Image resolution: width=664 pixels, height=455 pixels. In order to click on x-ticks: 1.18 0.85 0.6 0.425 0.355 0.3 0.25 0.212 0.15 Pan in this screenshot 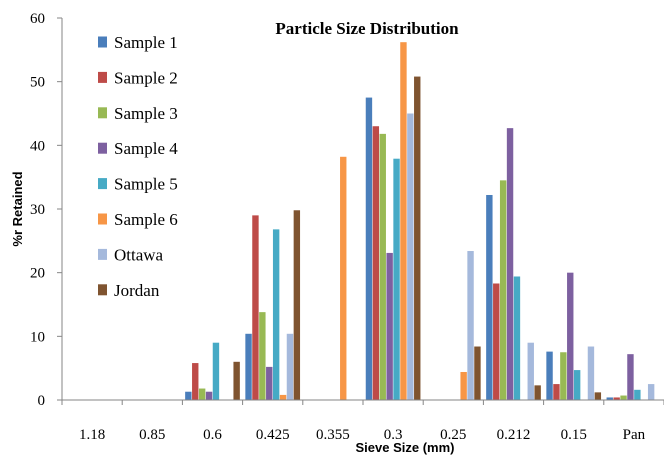, I will do `click(362, 421)`.